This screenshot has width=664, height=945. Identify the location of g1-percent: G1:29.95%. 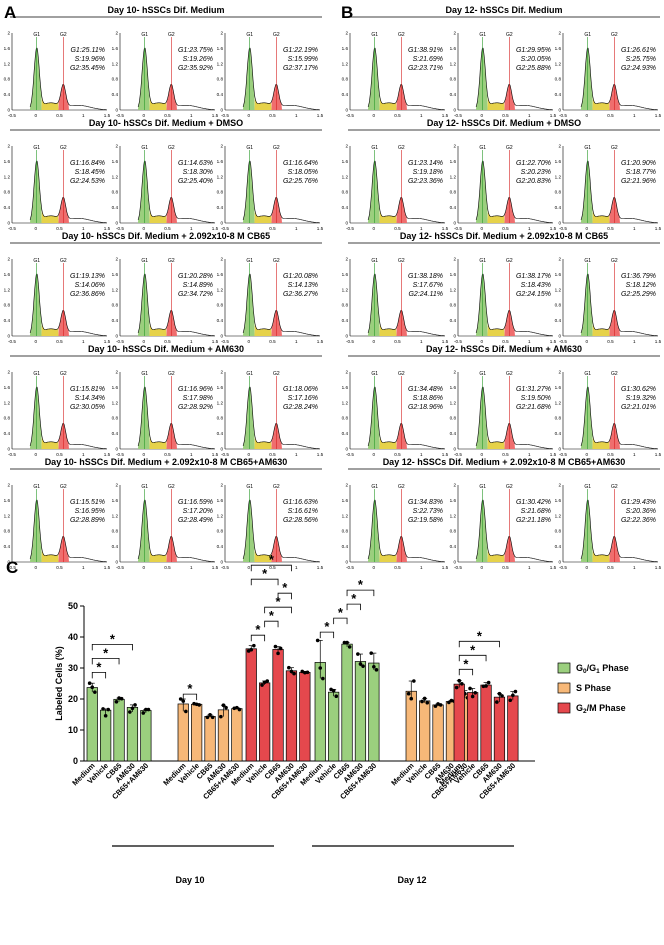
(533, 50).